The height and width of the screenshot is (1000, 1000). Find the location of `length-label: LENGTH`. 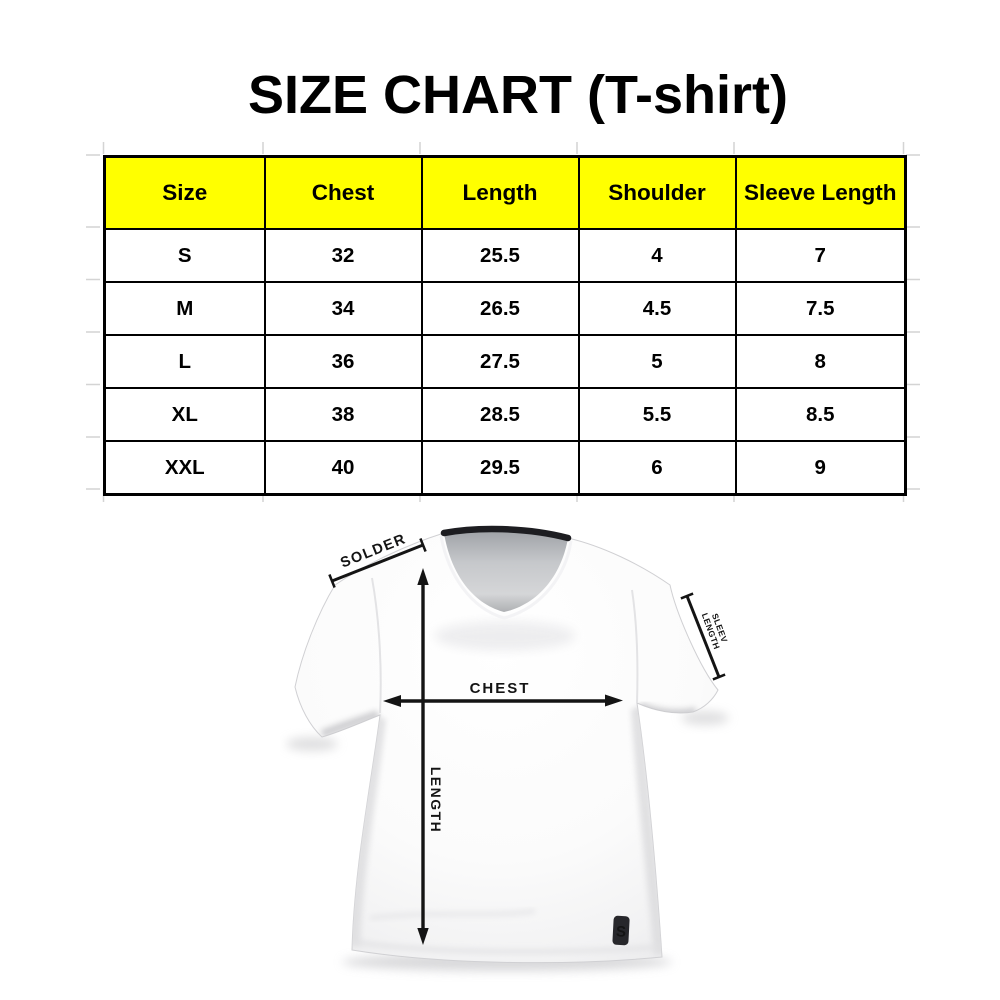

length-label: LENGTH is located at coordinates (436, 800).